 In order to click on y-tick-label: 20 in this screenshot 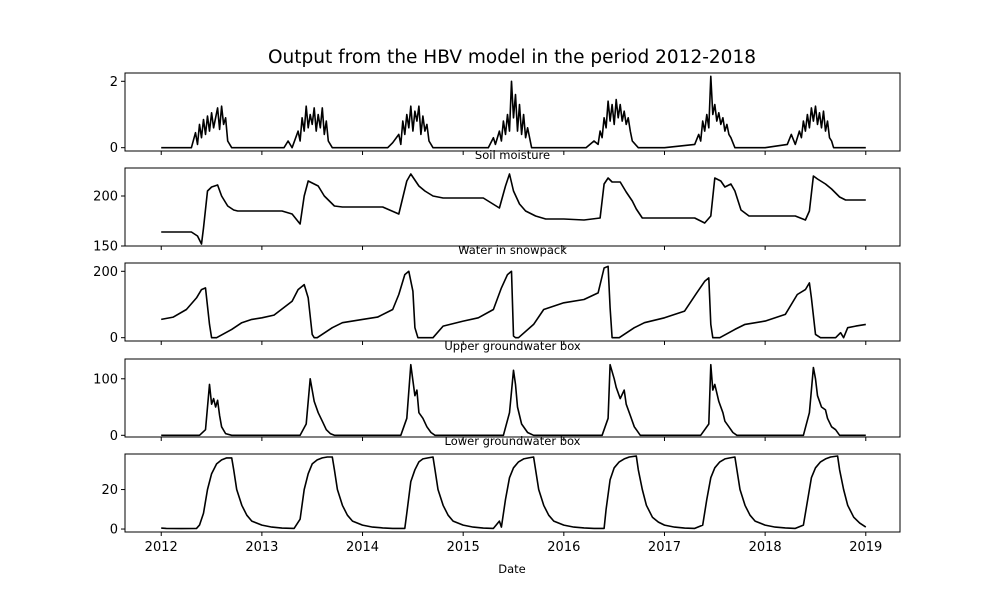, I will do `click(109, 490)`.